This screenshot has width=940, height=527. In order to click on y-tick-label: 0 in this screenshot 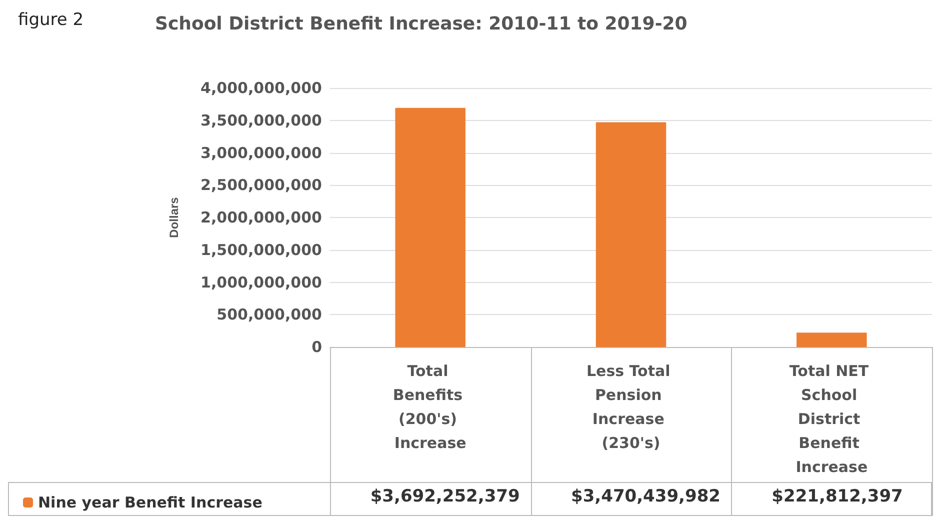, I will do `click(317, 347)`.